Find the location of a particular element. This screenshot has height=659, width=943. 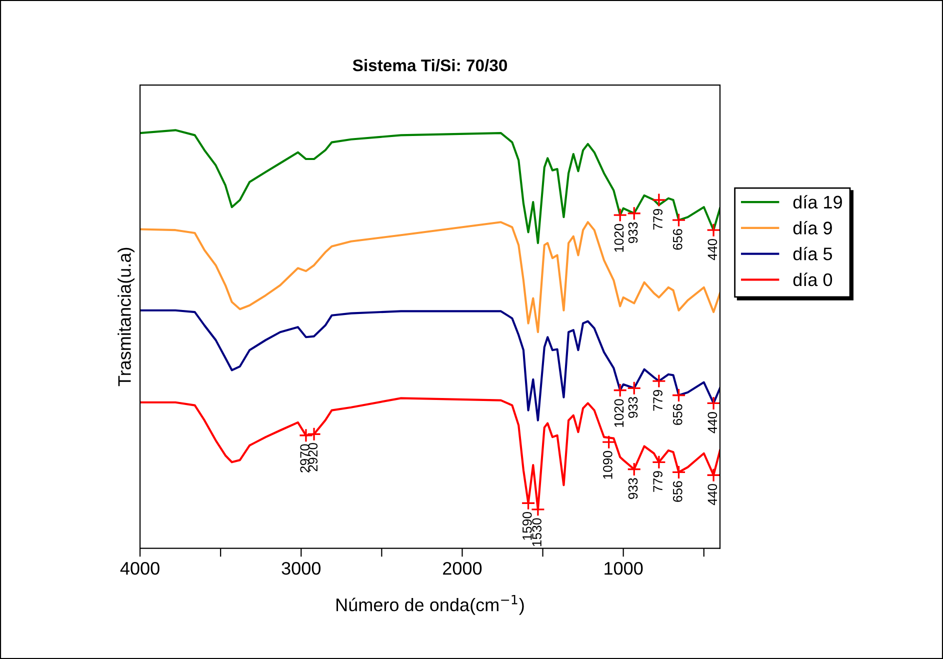

legend-label: día 19 is located at coordinates (817, 202).